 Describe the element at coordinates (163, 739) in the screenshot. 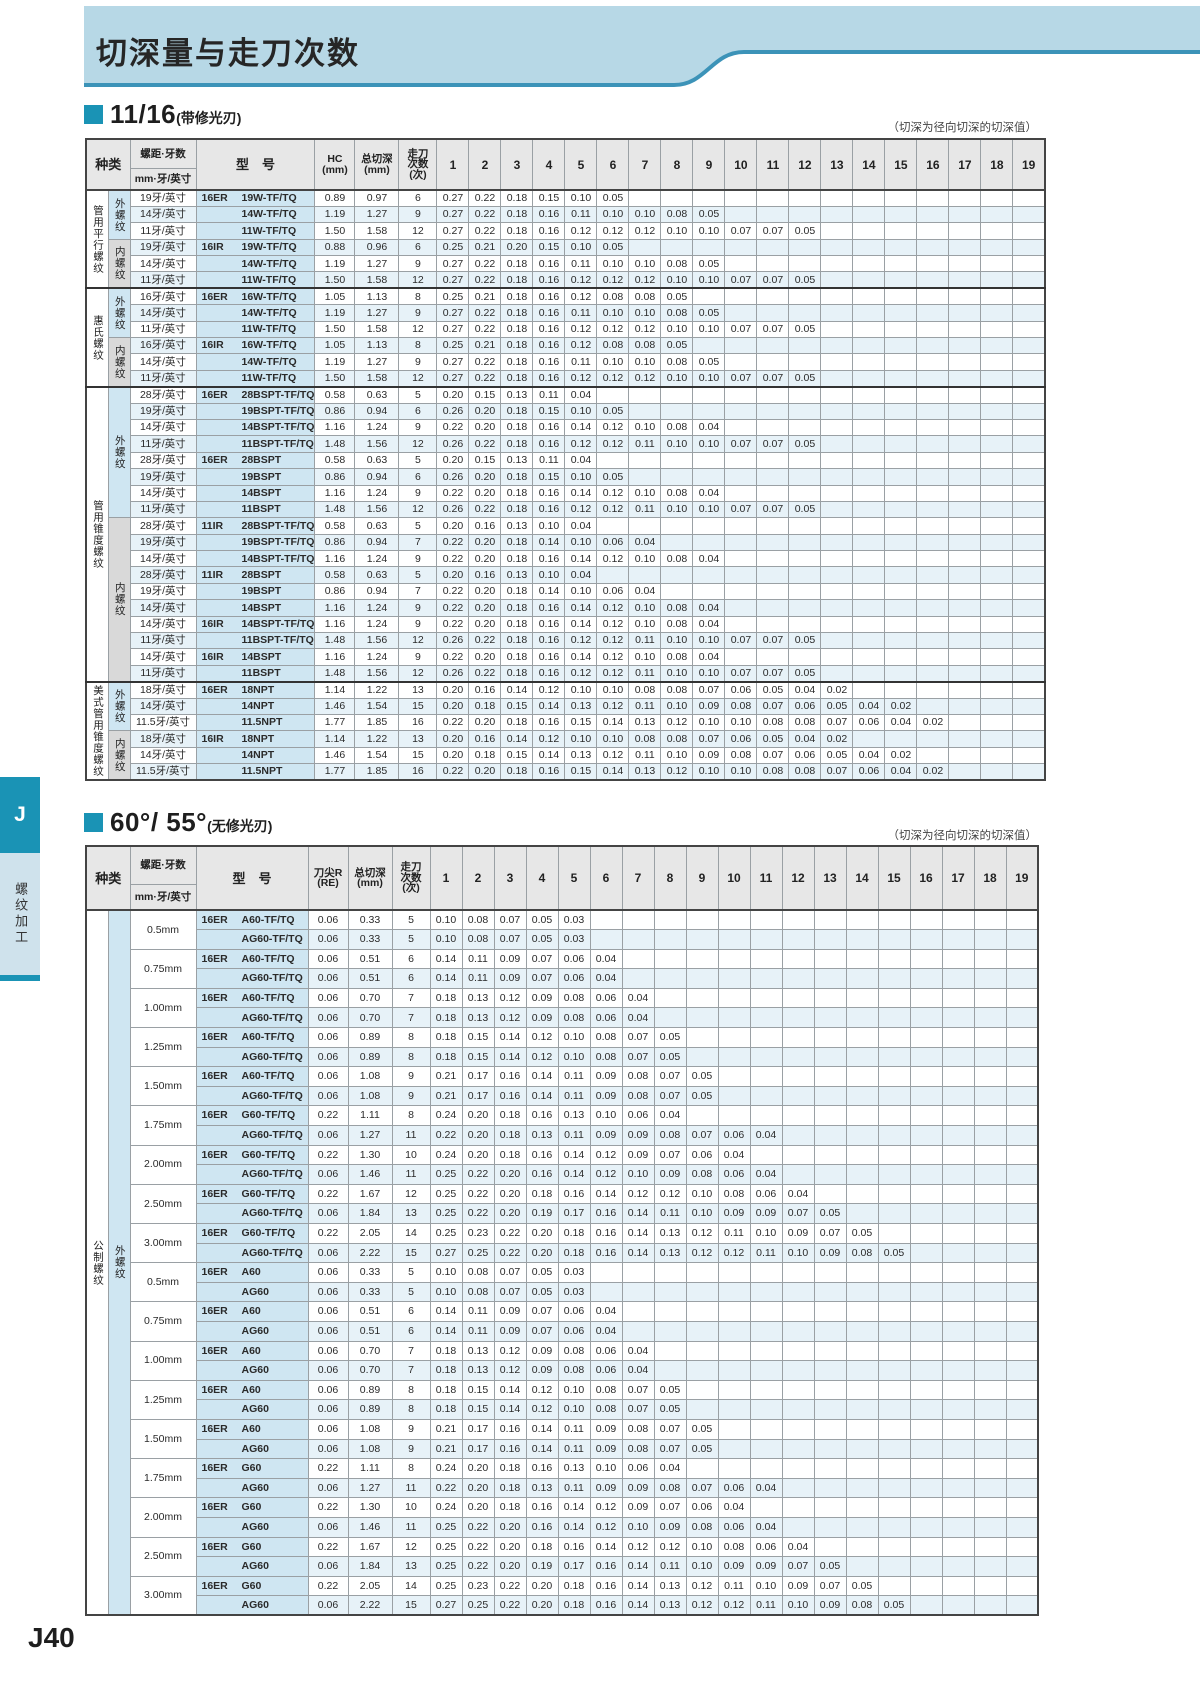

I see `pitch-cell: 18牙/英寸` at that location.